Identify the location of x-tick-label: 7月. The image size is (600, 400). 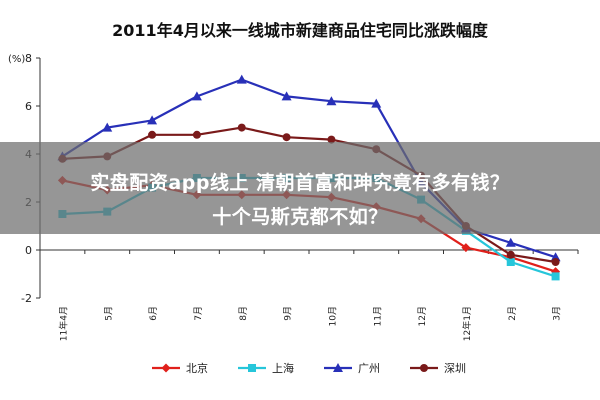
(198, 313).